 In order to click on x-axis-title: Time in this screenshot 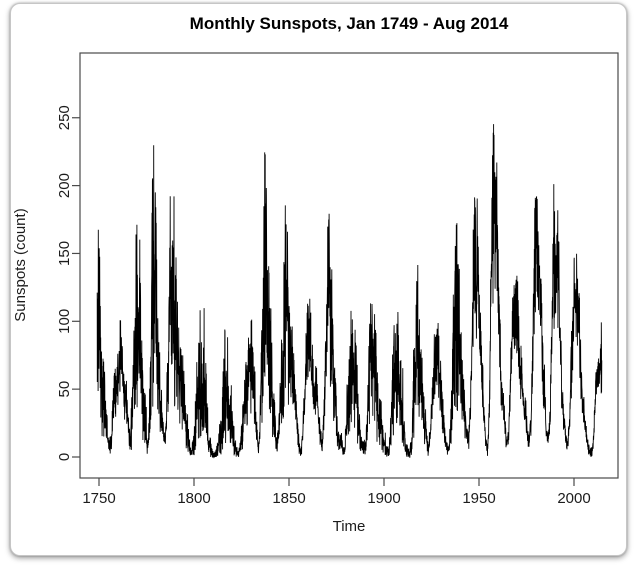, I will do `click(349, 526)`.